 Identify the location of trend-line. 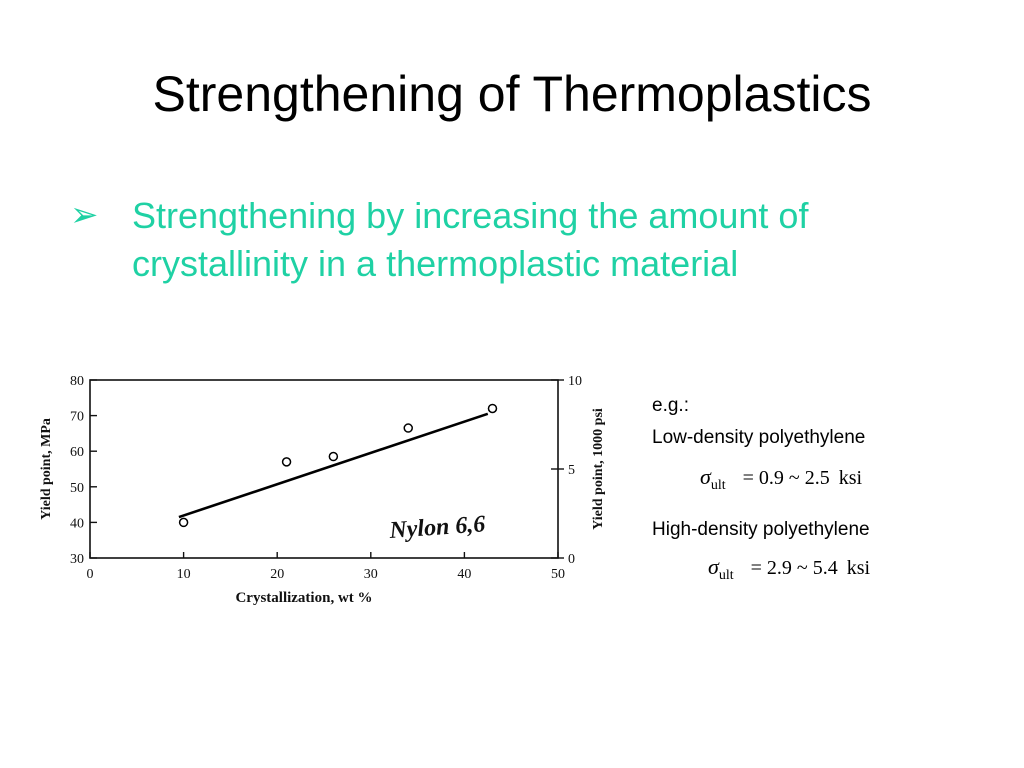
(333, 465).